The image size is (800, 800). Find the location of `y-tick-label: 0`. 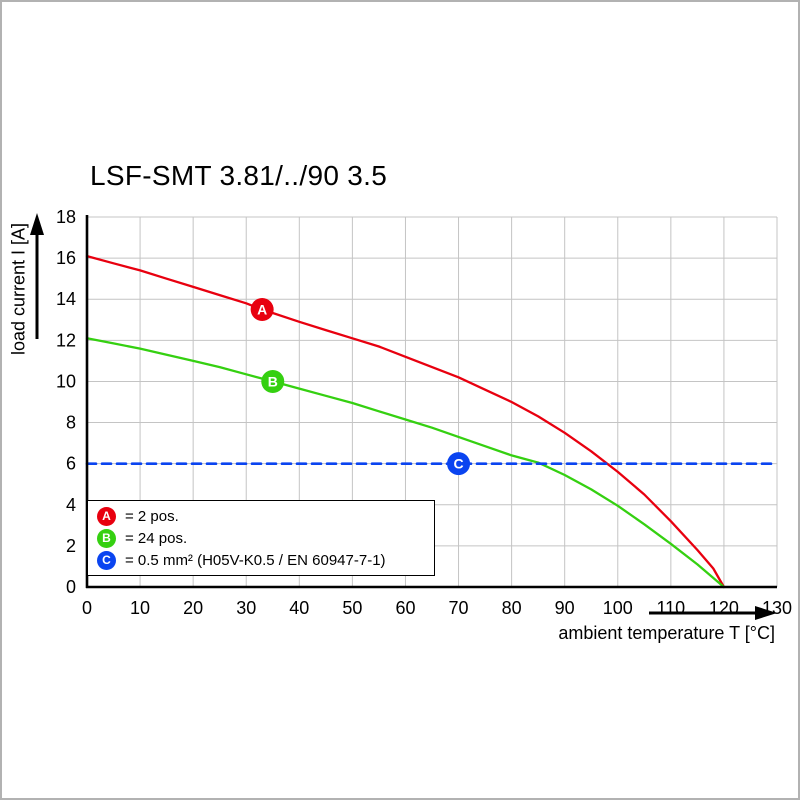

y-tick-label: 0 is located at coordinates (71, 587).